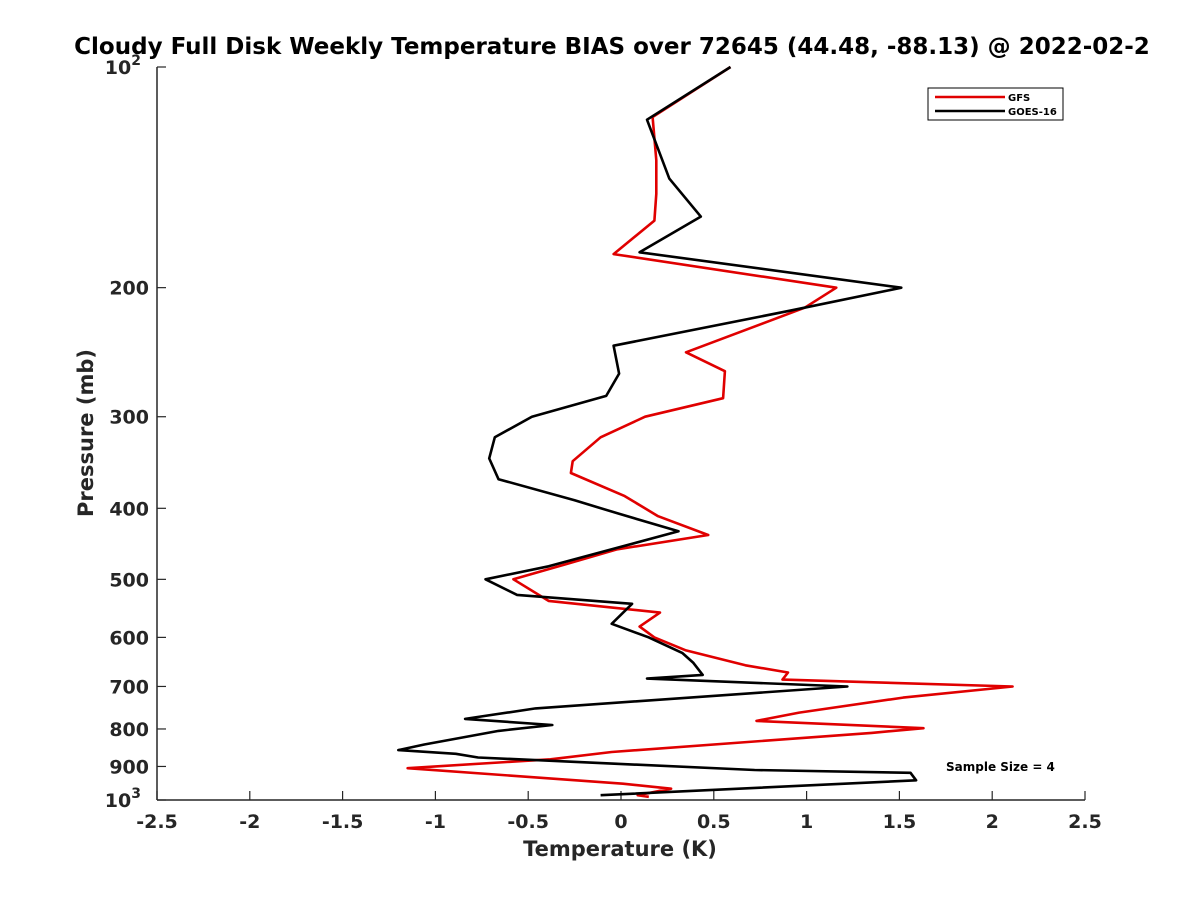 Image resolution: width=1200 pixels, height=900 pixels. I want to click on legend: GFS GOES-16, so click(995, 104).